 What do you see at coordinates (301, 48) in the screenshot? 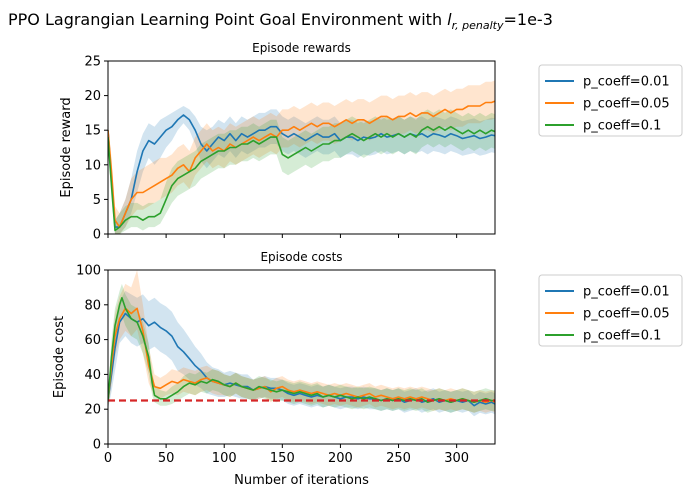
I see `panel-title: Episode rewards` at bounding box center [301, 48].